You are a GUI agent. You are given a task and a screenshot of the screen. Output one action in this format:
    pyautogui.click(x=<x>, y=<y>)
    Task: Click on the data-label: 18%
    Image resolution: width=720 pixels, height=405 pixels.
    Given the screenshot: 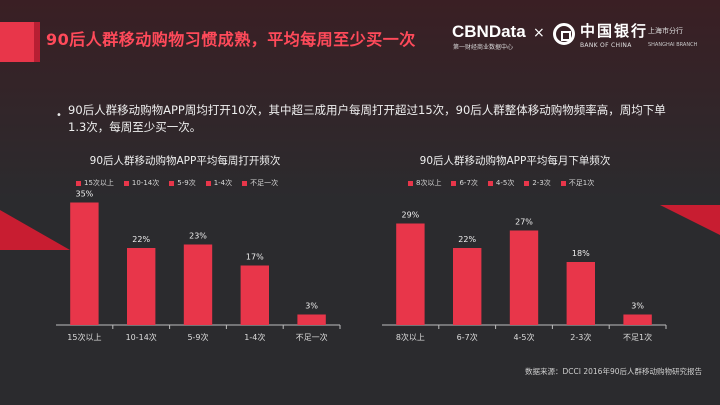 What is the action you would take?
    pyautogui.click(x=581, y=253)
    